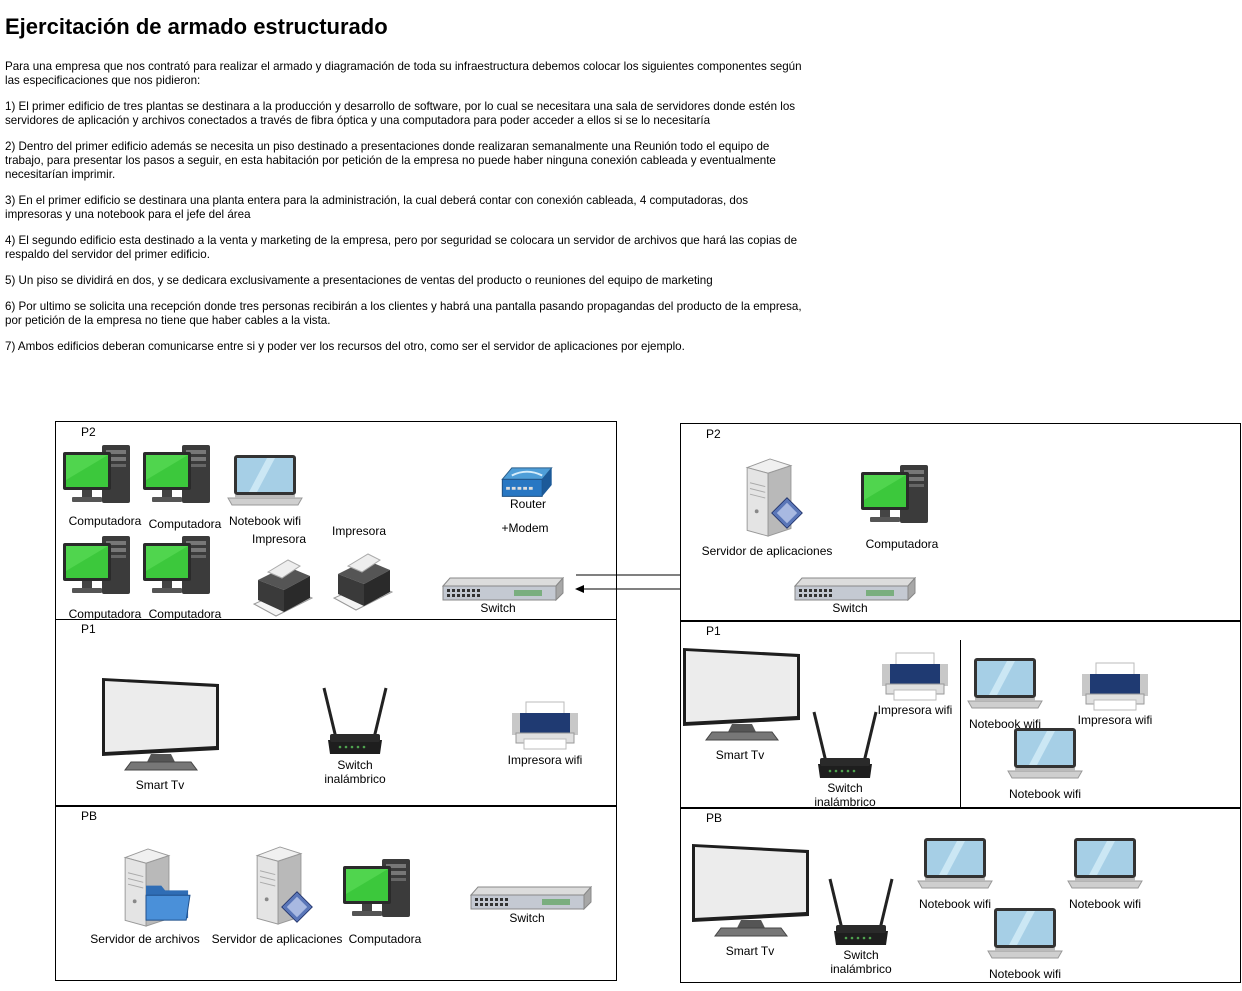 The width and height of the screenshot is (1242, 991). I want to click on b2-p2-header: P2, so click(713, 434).